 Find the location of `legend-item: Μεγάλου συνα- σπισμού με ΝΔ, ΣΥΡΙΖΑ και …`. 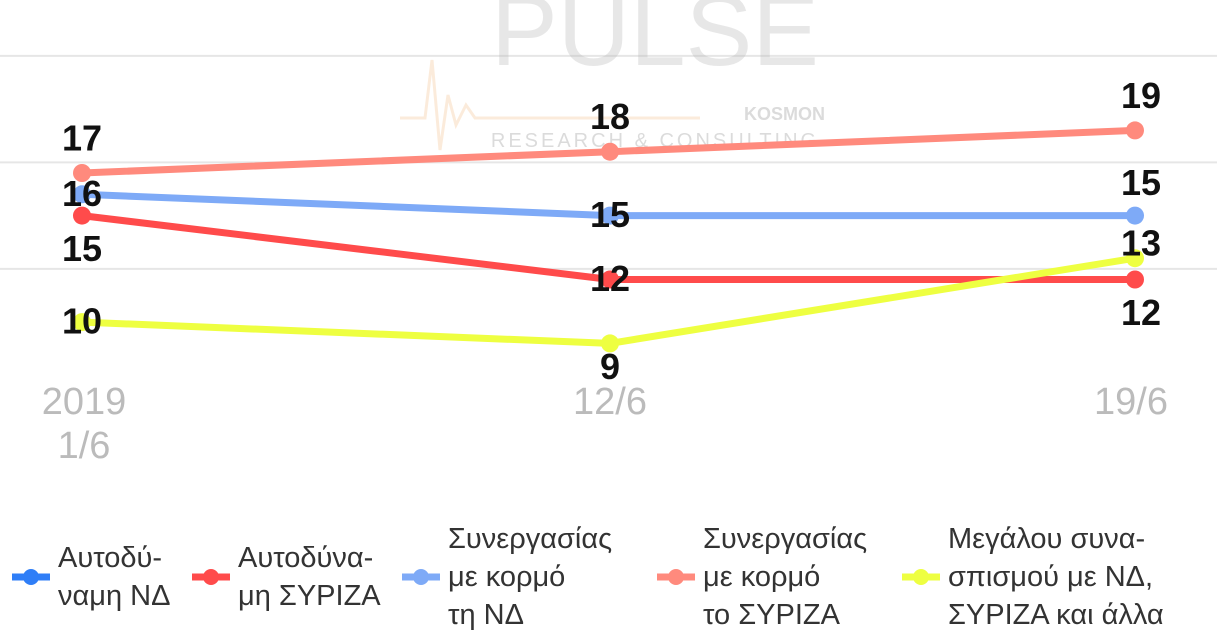

legend-item: Μεγάλου συνα- σπισμού με ΝΔ, ΣΥΡΙΖΑ και … is located at coordinates (1032, 577).